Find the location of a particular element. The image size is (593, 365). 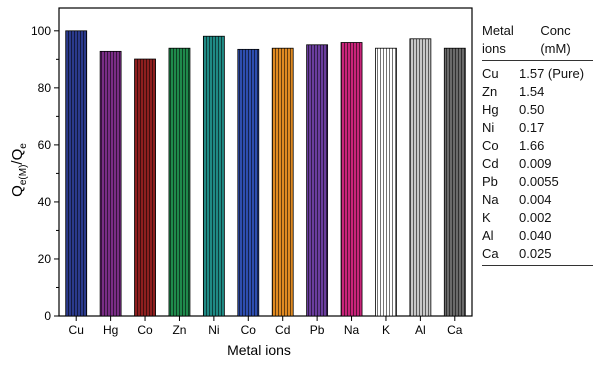

table-cell-ion: Hg is located at coordinates (490, 109).